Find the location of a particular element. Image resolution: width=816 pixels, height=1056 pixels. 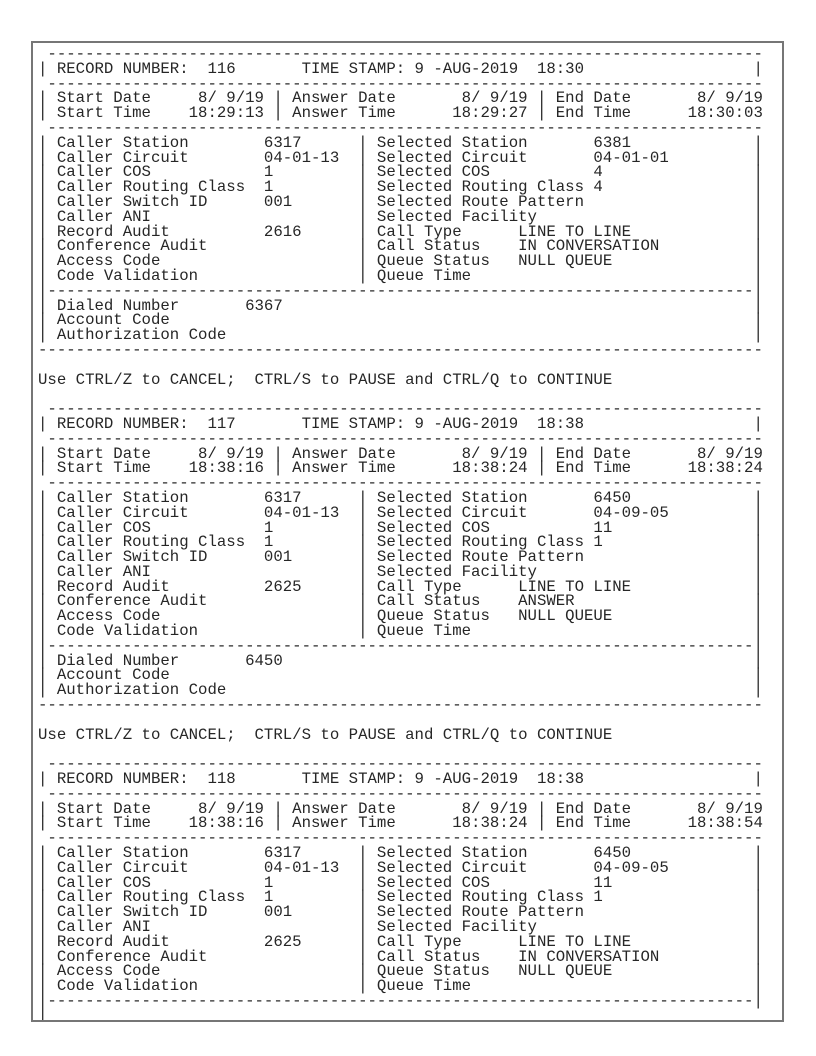

clipped-line: | is located at coordinates (43, 1014).